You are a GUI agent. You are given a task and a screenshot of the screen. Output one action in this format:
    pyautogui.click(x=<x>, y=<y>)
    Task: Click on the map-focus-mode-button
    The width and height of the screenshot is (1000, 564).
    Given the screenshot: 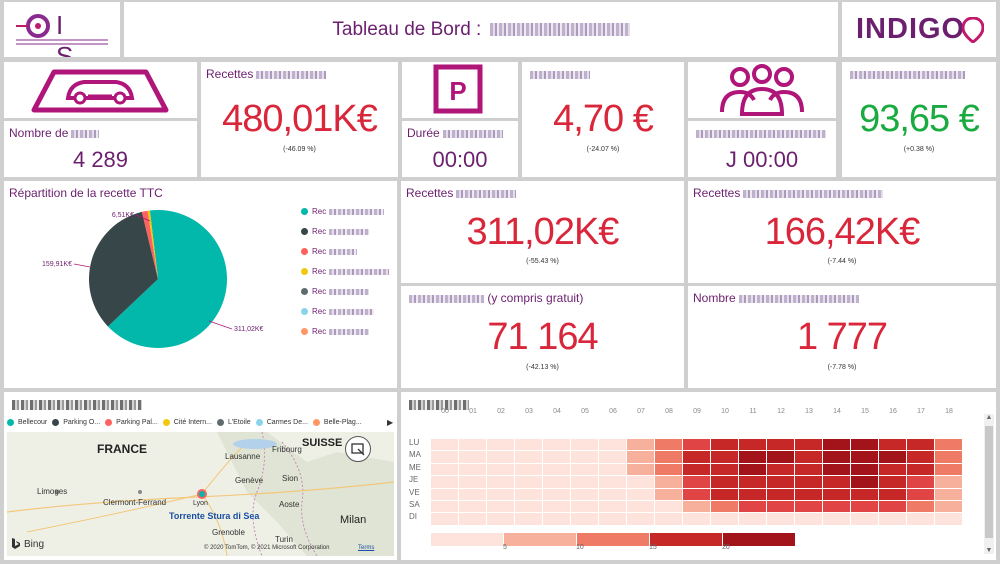 What is the action you would take?
    pyautogui.click(x=358, y=449)
    